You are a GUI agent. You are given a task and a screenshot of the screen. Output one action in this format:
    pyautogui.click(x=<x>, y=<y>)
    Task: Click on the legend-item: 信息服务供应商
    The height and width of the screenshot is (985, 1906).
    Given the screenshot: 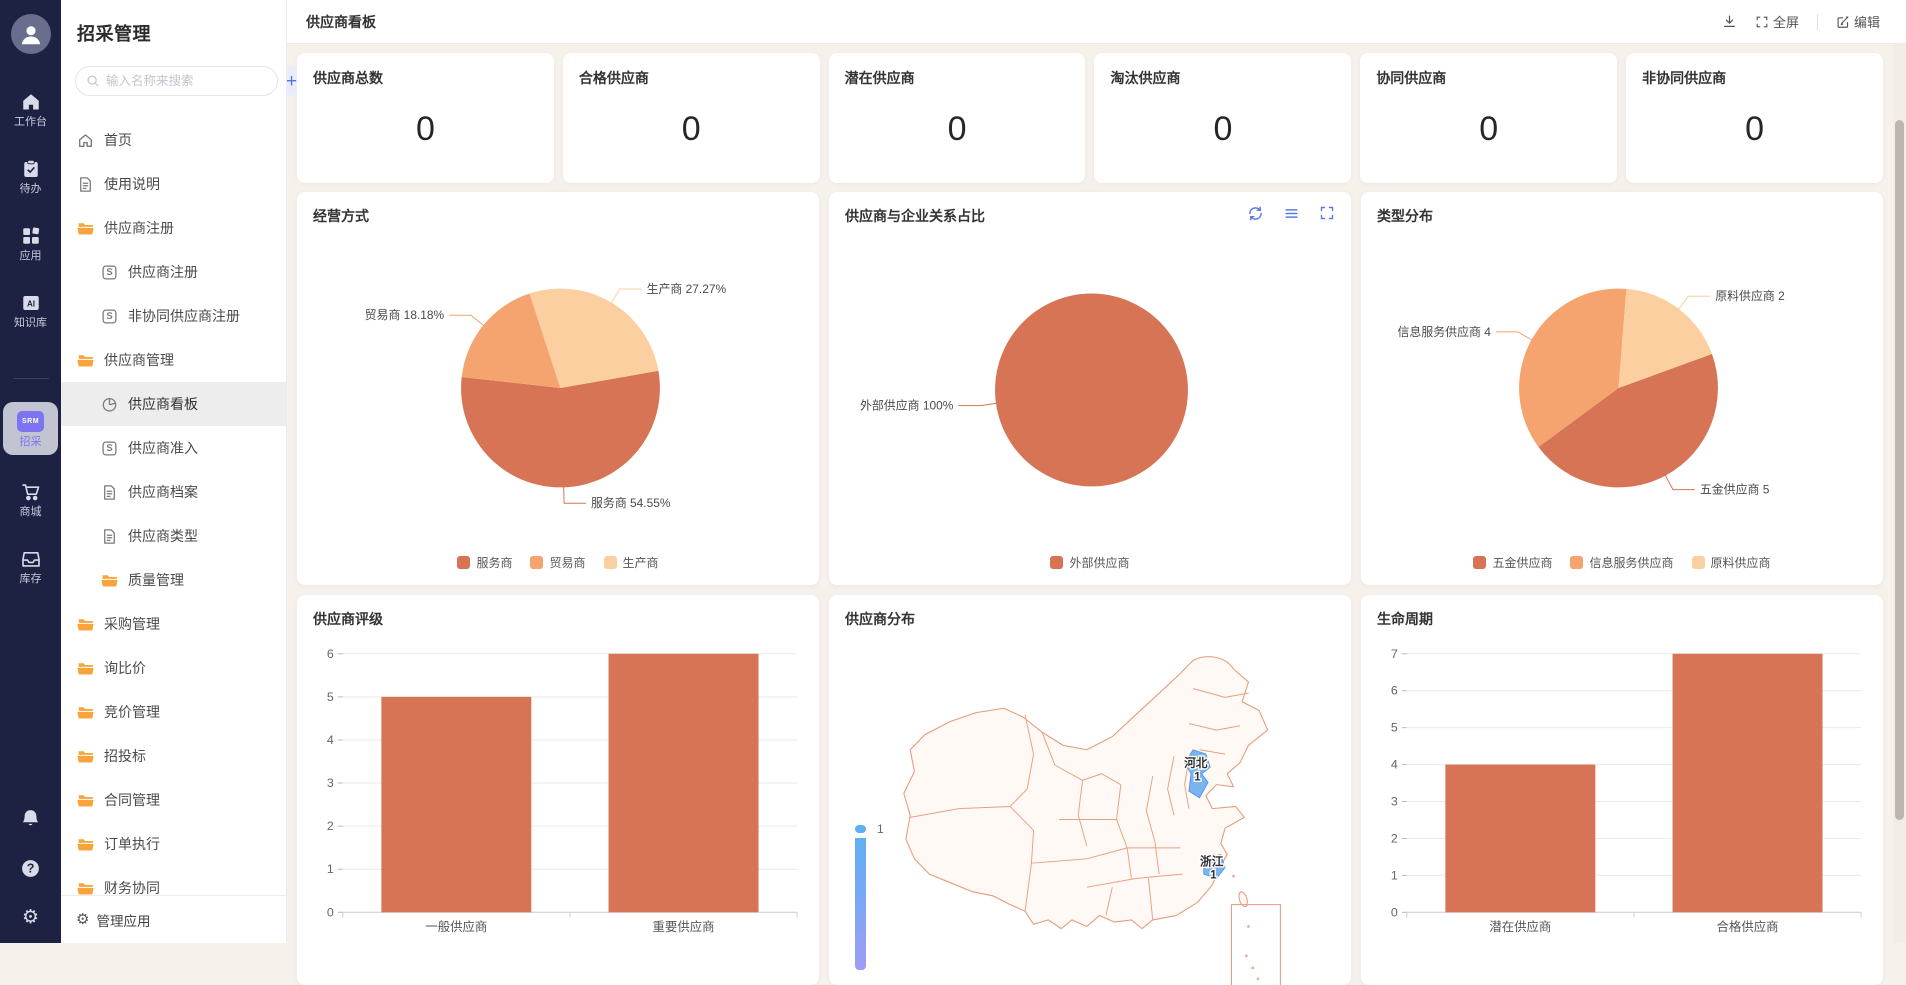 What is the action you would take?
    pyautogui.click(x=1621, y=562)
    